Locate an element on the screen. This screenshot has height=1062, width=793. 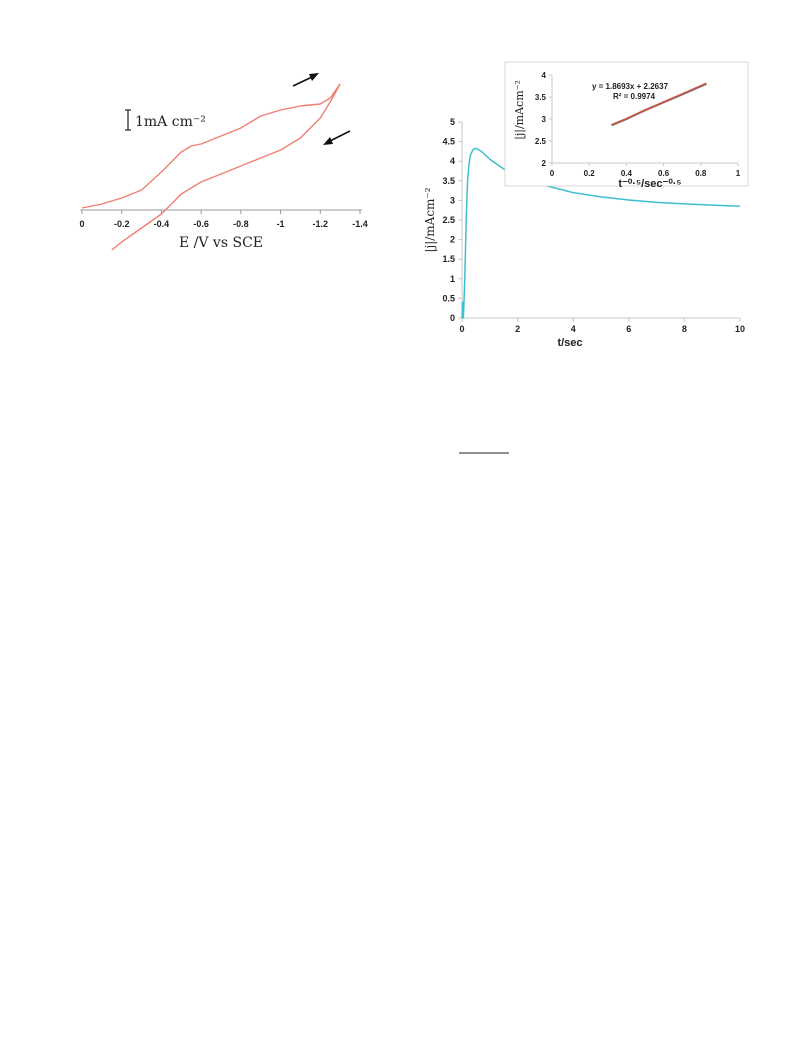
cv-forward-line is located at coordinates (211, 146).